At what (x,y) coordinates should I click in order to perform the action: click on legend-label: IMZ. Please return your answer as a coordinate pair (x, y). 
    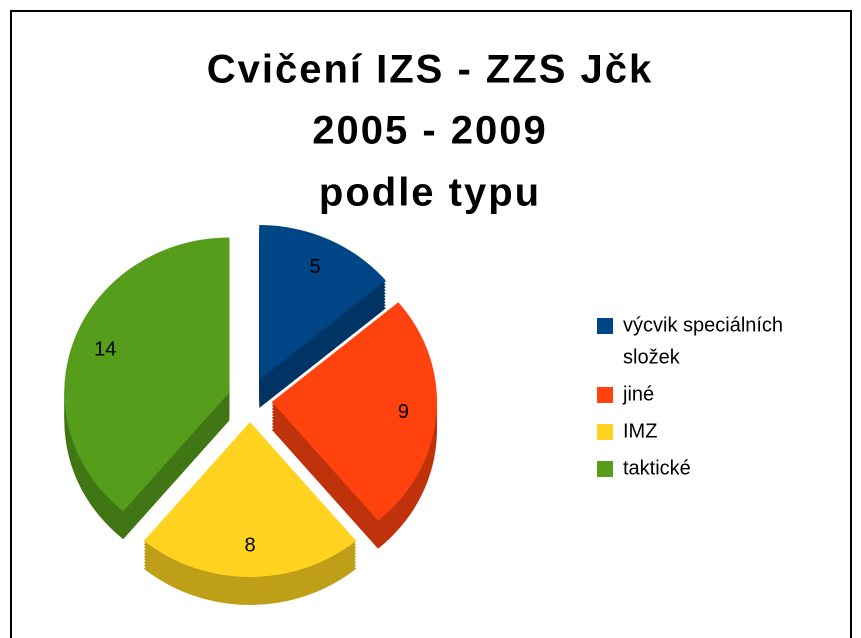
    Looking at the image, I should click on (640, 431).